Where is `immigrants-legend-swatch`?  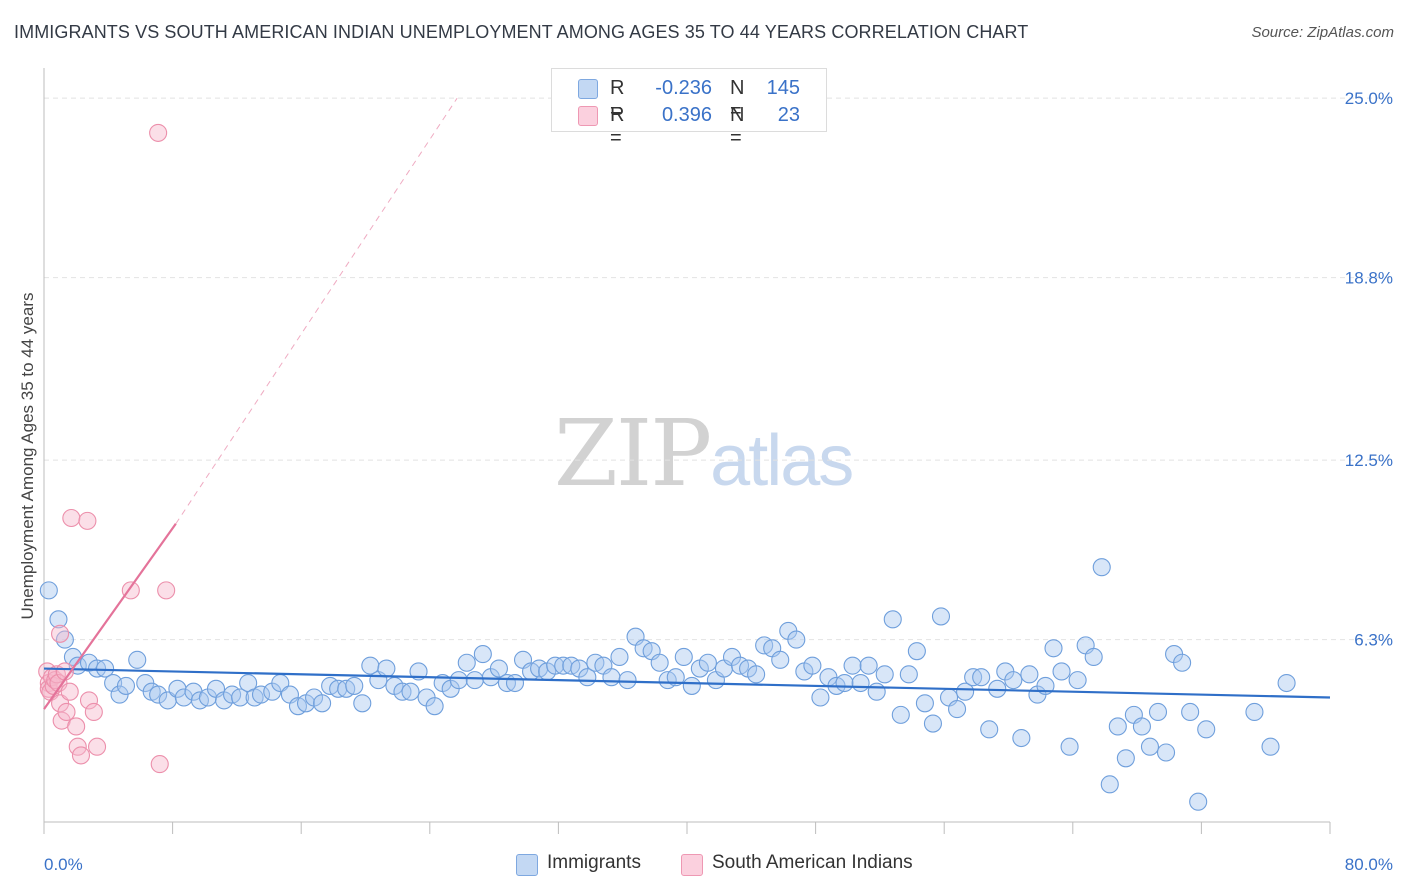
immigrants-legend-swatch is located at coordinates (527, 865).